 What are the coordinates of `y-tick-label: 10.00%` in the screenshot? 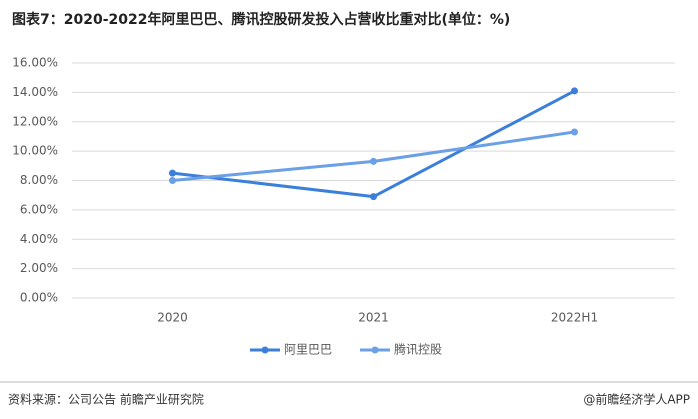 It's located at (35, 151).